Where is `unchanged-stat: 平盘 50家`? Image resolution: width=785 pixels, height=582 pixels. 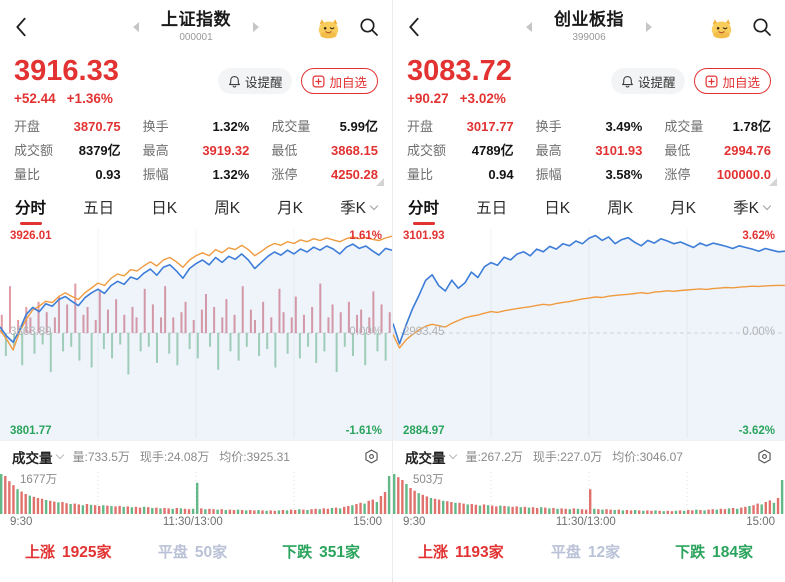
unchanged-stat: 平盘 50家 is located at coordinates (192, 552).